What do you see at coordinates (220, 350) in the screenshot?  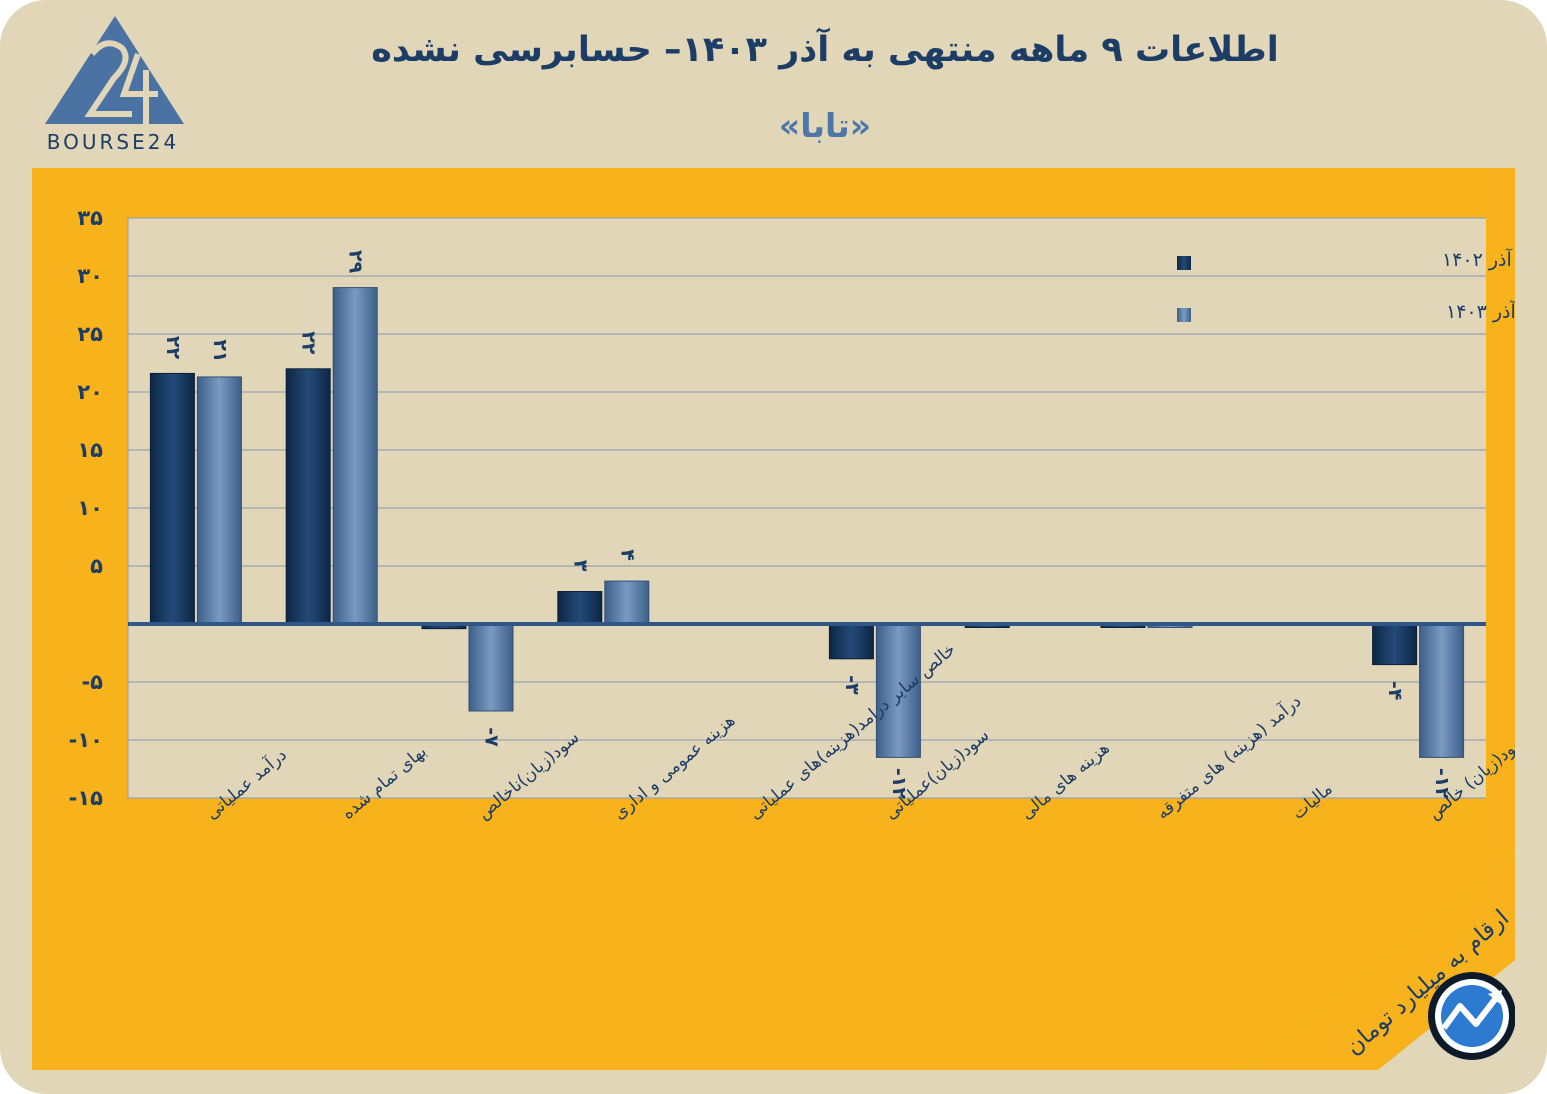 I see `data-label: ۲۱` at bounding box center [220, 350].